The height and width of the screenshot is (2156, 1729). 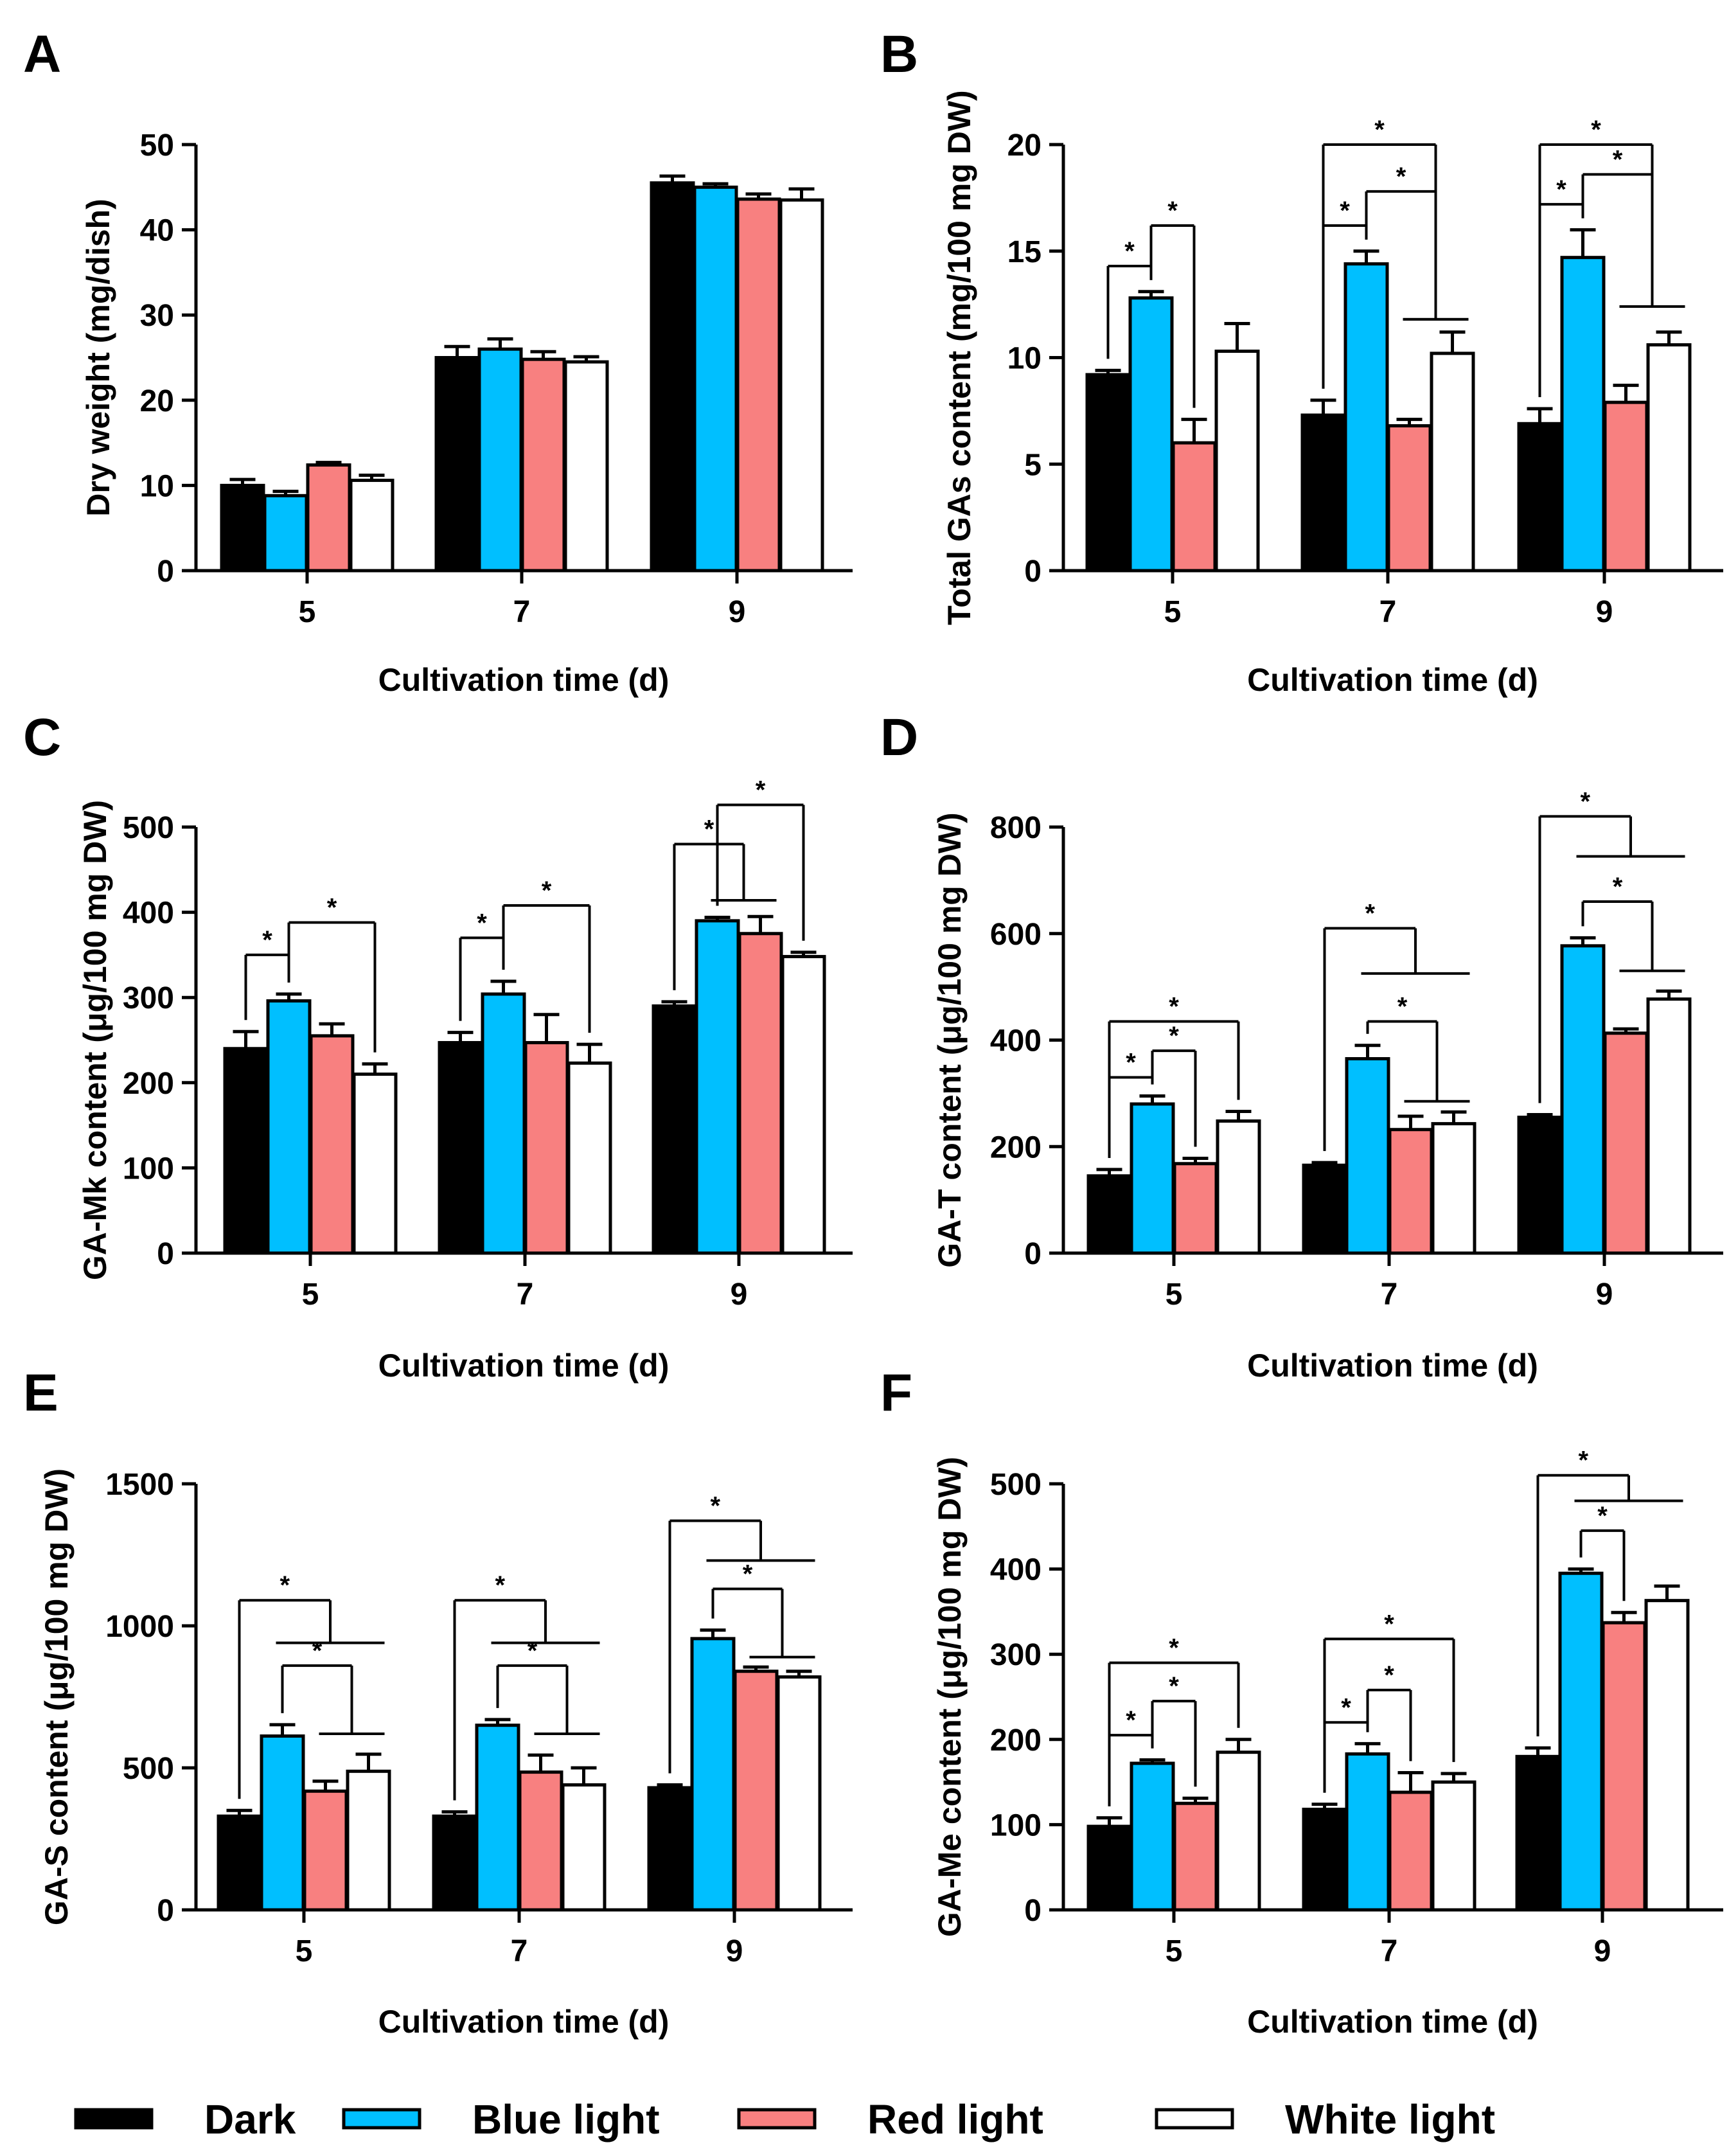 What do you see at coordinates (42, 54) in the screenshot?
I see `panel-letter: A` at bounding box center [42, 54].